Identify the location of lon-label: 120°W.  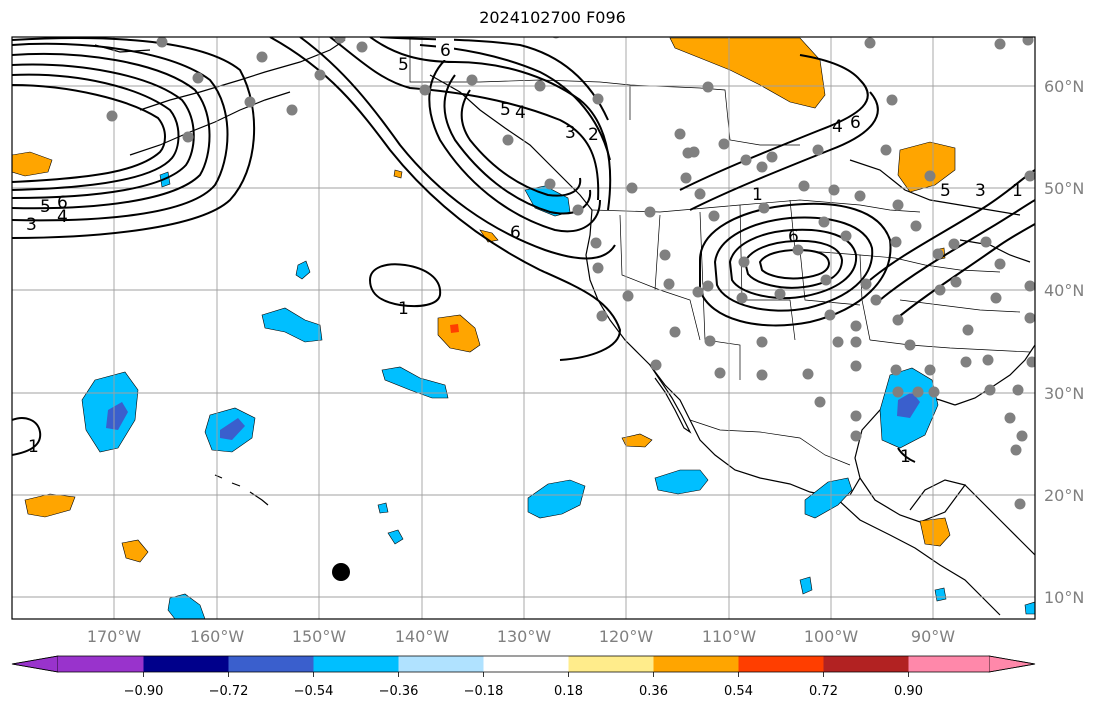
(626, 636).